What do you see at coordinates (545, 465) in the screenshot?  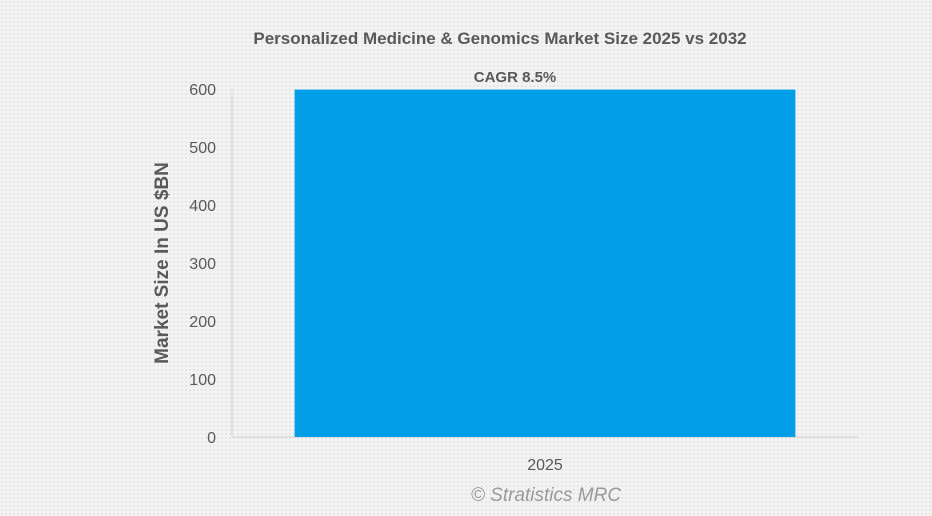 I see `x-tick-label: 2025` at bounding box center [545, 465].